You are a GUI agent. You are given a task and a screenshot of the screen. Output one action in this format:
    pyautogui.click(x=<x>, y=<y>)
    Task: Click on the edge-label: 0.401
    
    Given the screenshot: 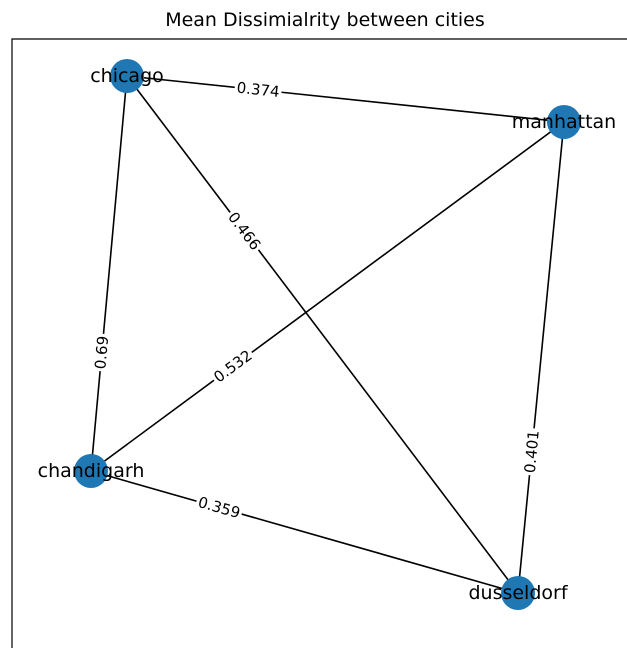 What is the action you would take?
    pyautogui.click(x=532, y=451)
    